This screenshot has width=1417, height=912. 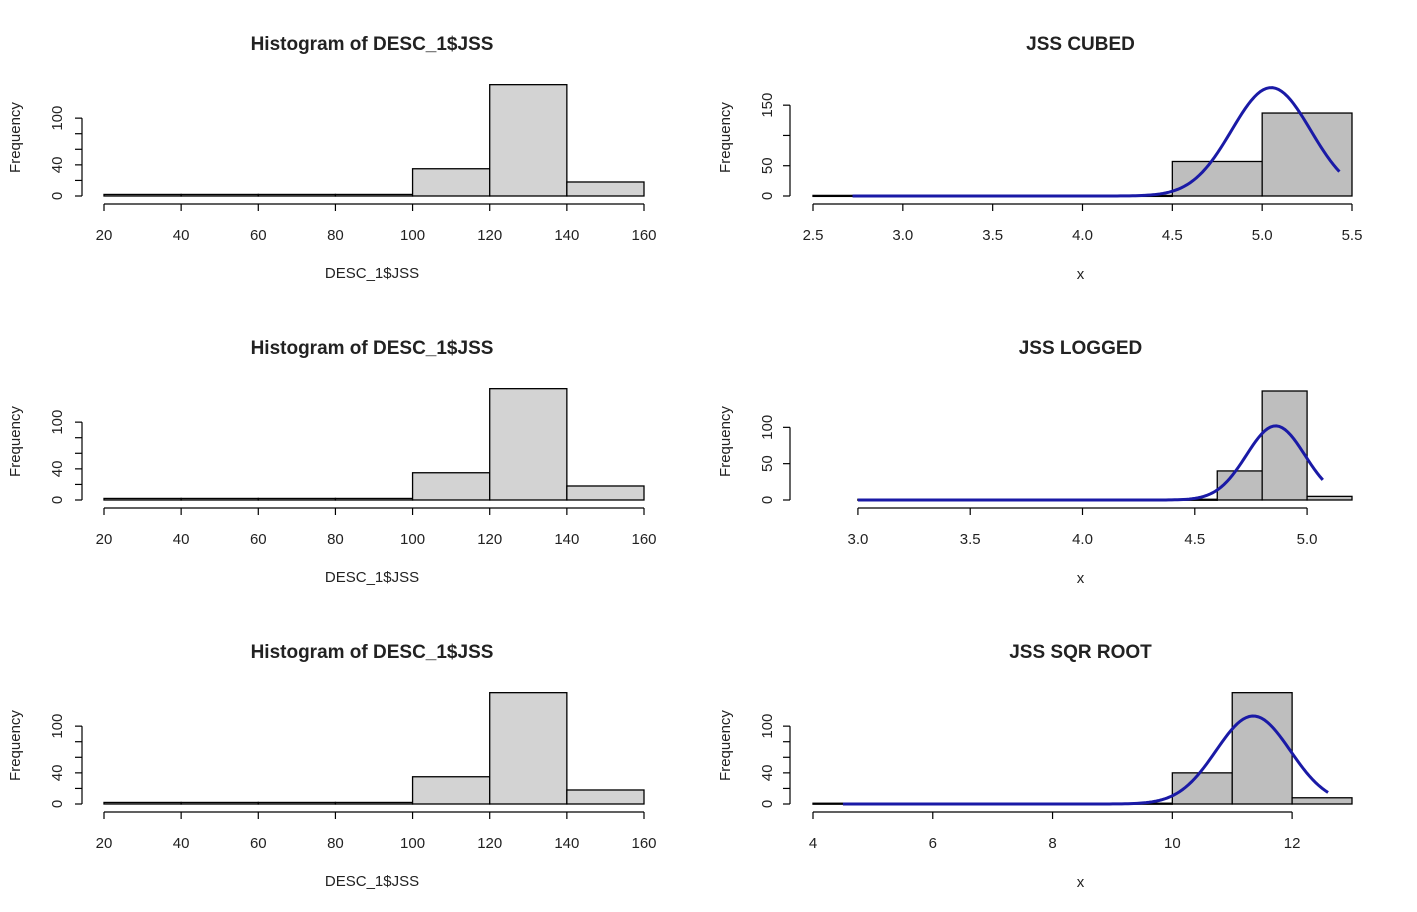 What do you see at coordinates (1055, 831) in the screenshot?
I see `x-axis: 4 6 8 10 12` at bounding box center [1055, 831].